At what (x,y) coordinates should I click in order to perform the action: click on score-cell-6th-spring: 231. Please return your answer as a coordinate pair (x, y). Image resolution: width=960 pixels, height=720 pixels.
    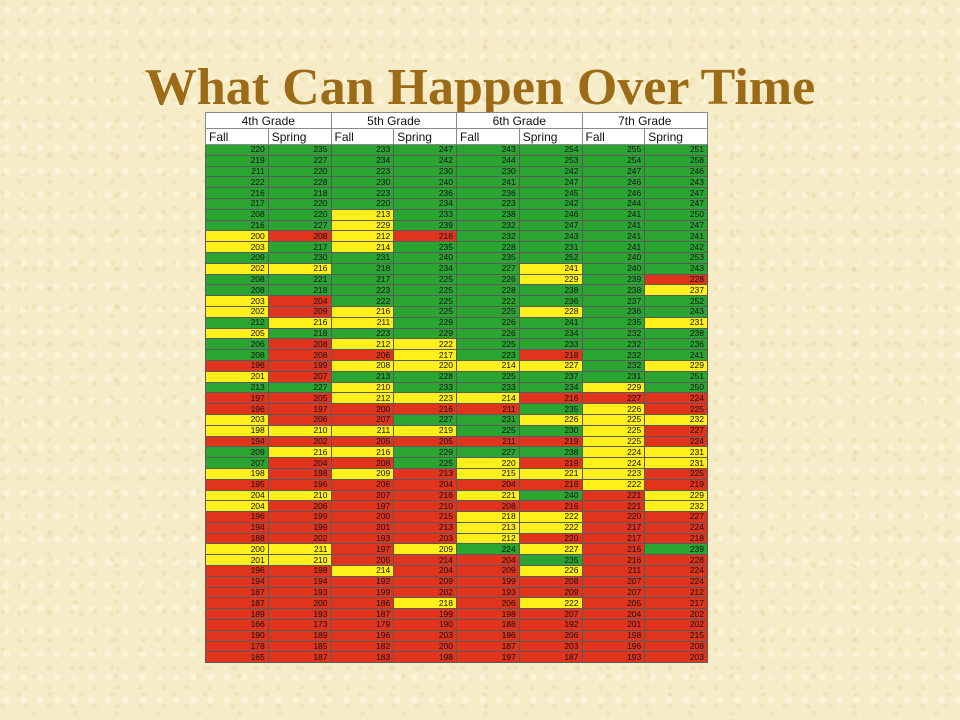
    Looking at the image, I should click on (550, 247).